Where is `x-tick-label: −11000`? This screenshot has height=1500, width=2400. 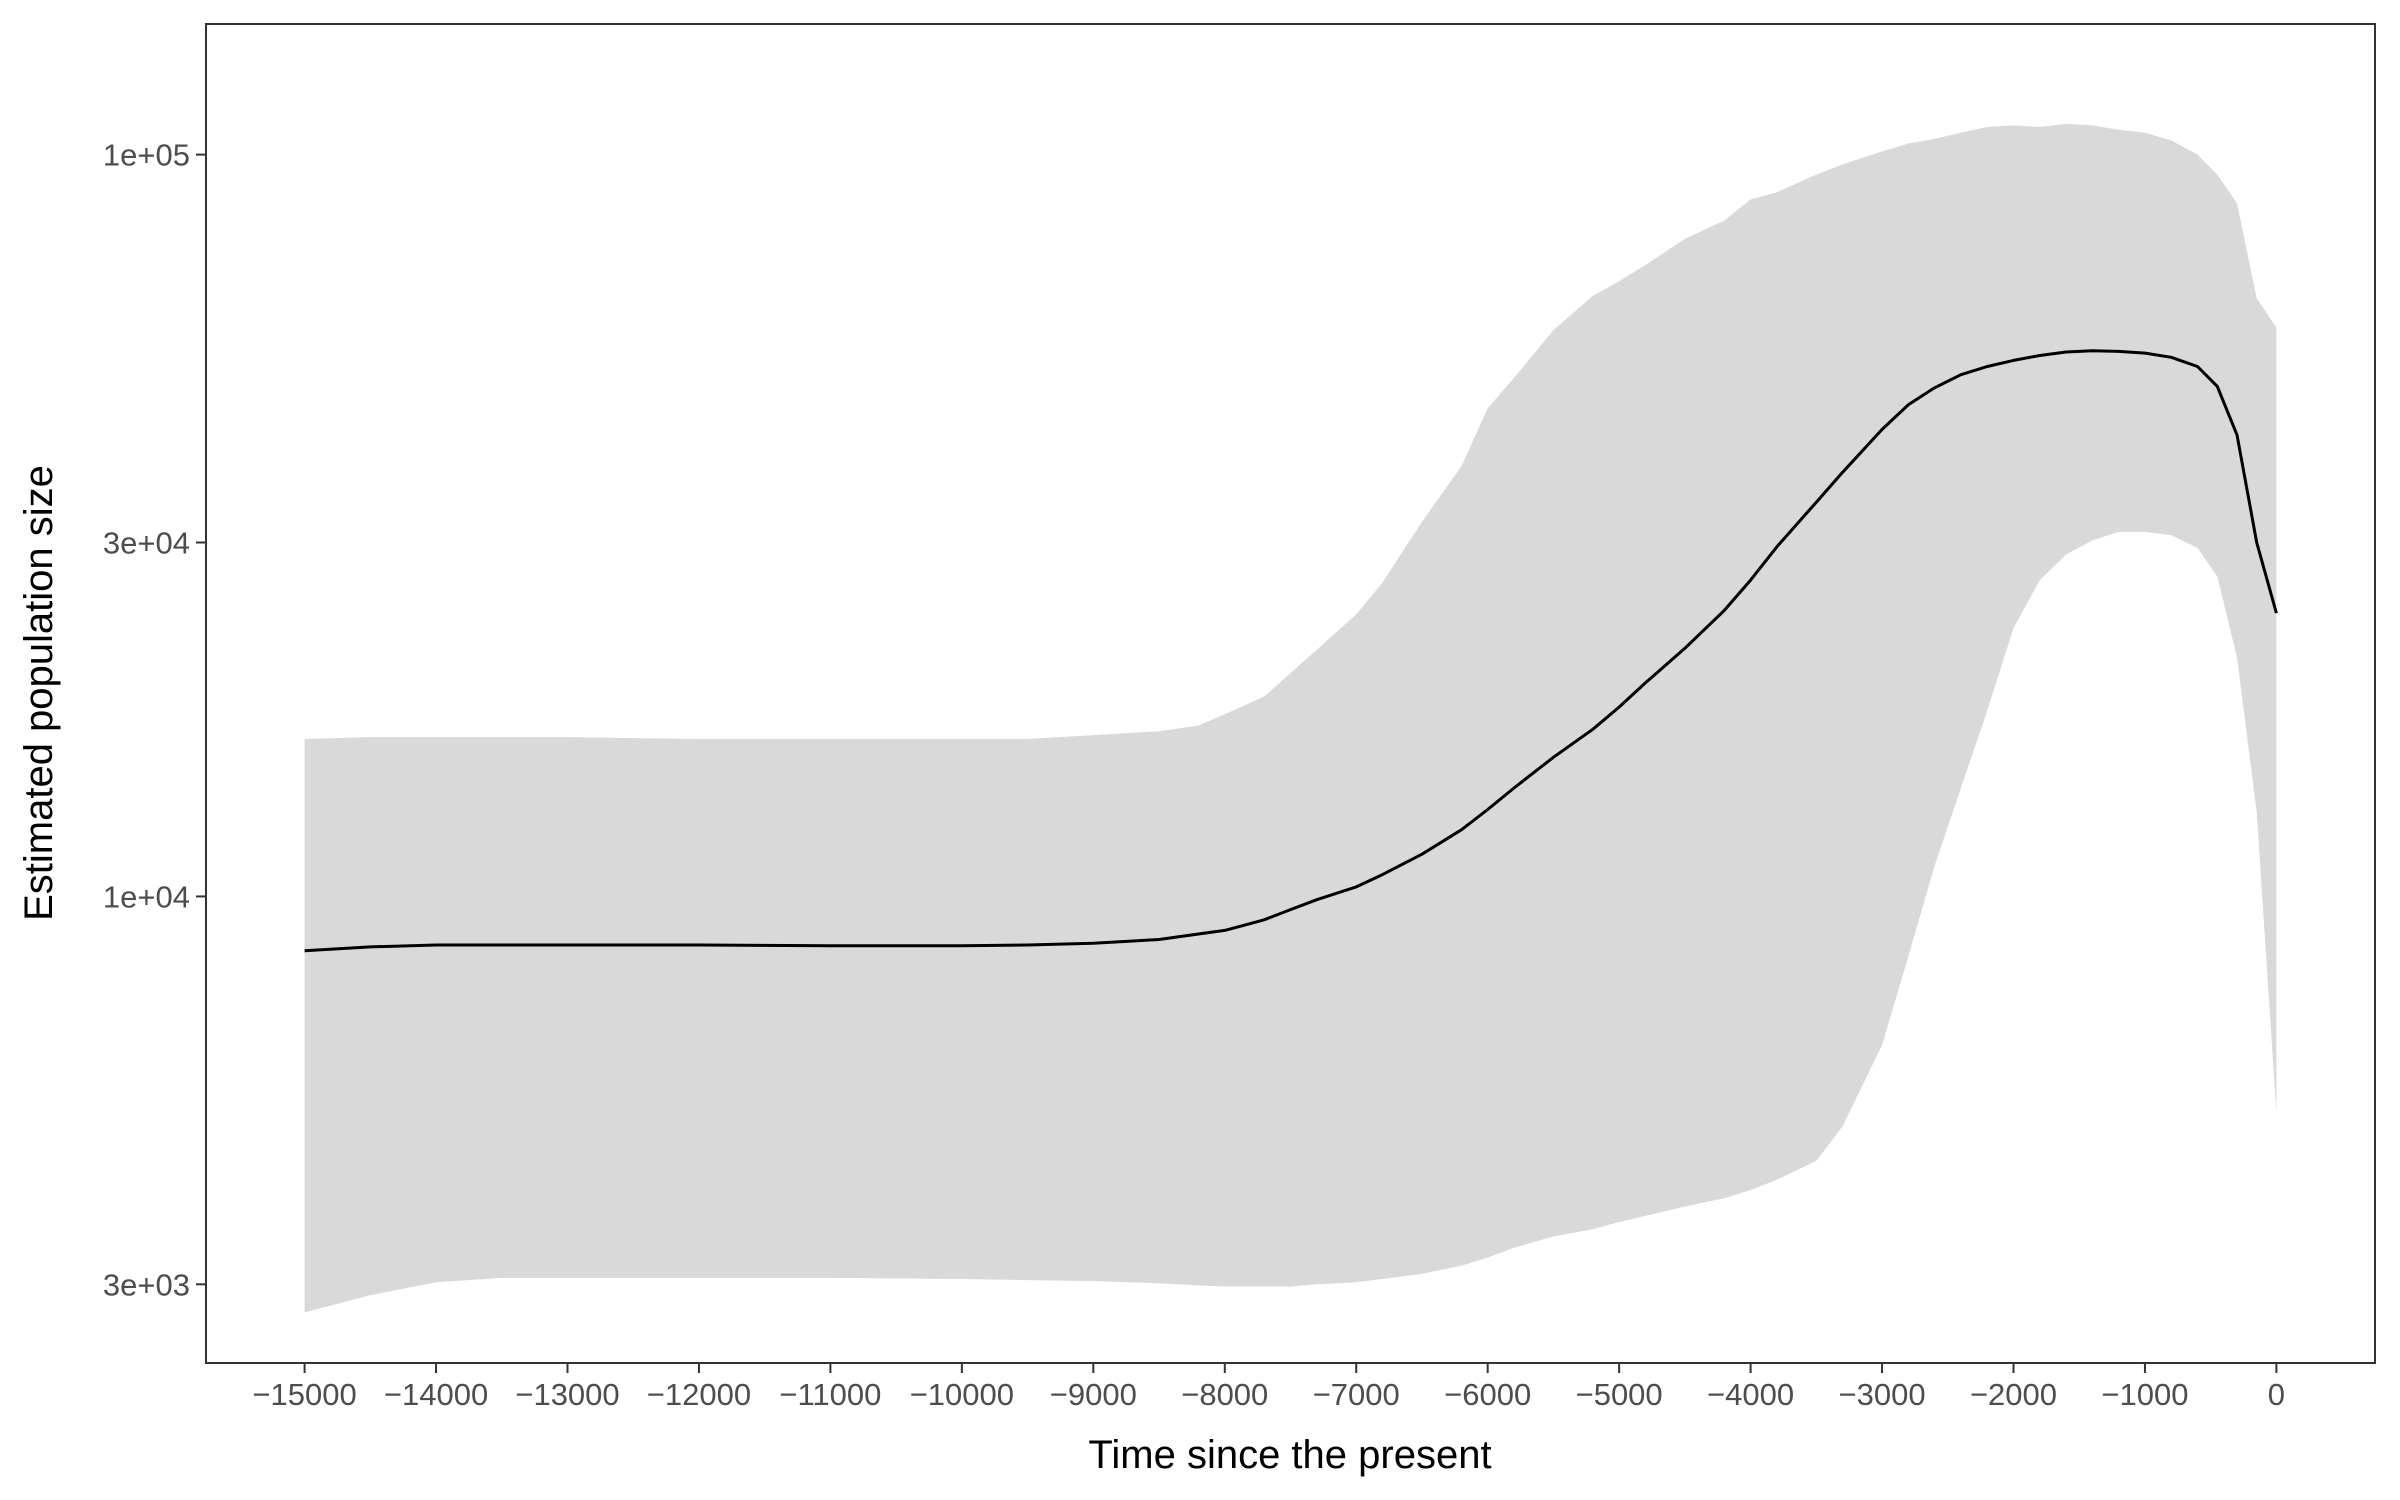
x-tick-label: −11000 is located at coordinates (830, 1394).